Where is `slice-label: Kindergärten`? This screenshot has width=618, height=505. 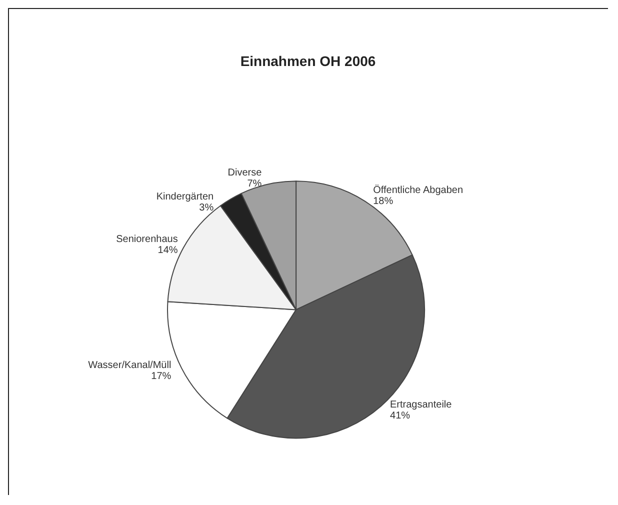
slice-label: Kindergärten is located at coordinates (185, 196).